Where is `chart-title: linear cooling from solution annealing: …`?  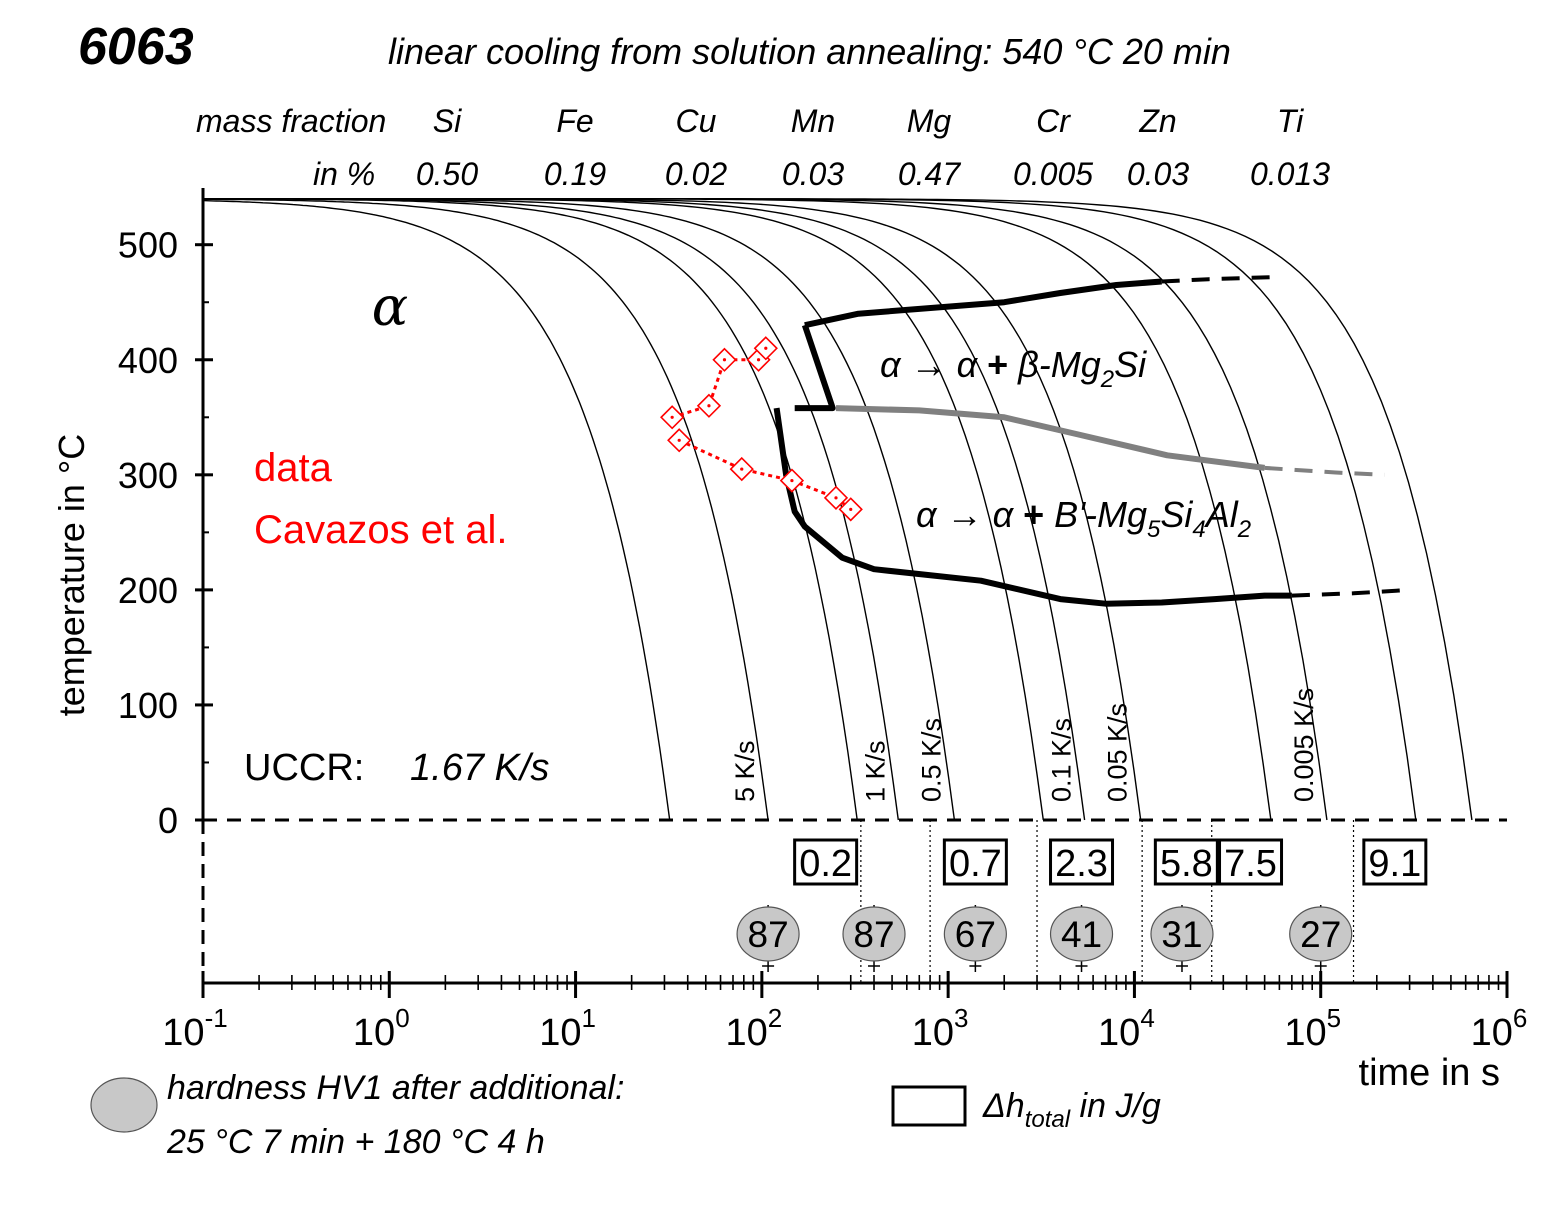 chart-title: linear cooling from solution annealing: … is located at coordinates (809, 51).